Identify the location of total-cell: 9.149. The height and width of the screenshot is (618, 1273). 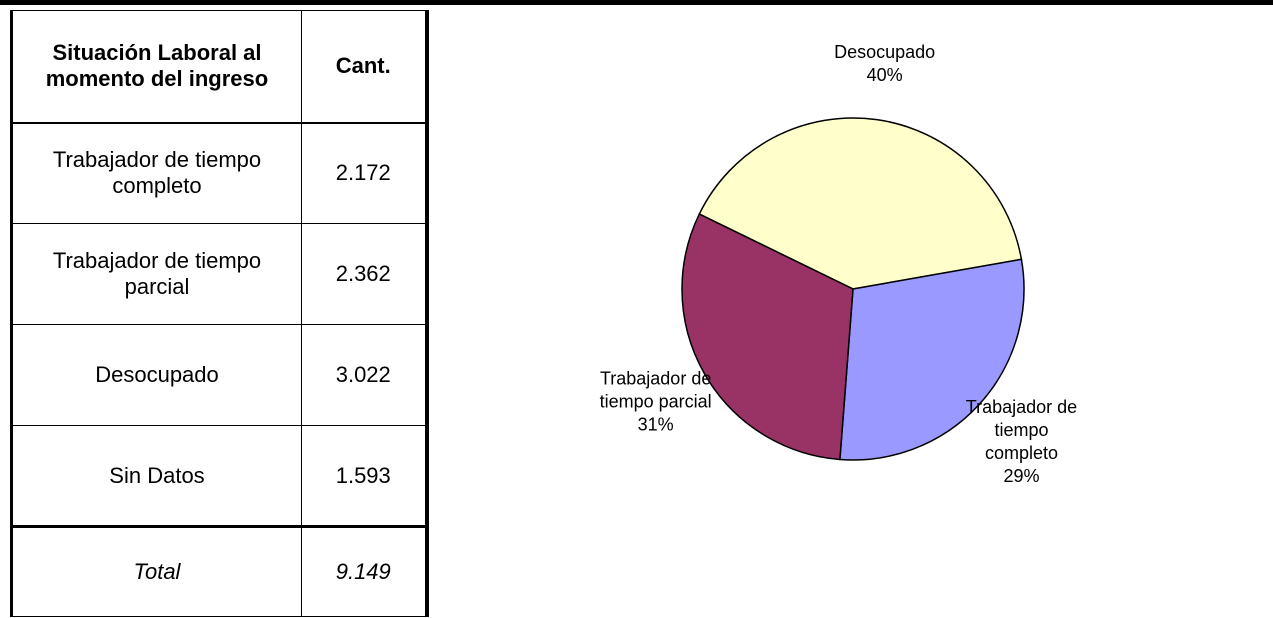
(365, 571).